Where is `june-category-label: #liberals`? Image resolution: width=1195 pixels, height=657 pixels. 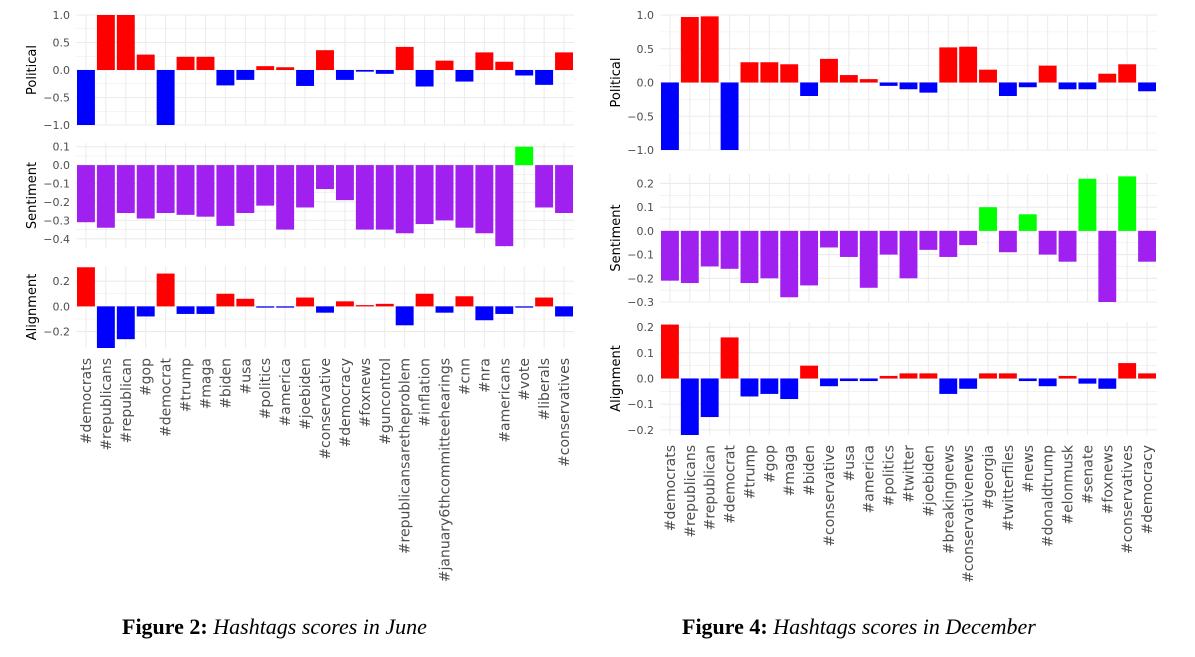 june-category-label: #liberals is located at coordinates (545, 389).